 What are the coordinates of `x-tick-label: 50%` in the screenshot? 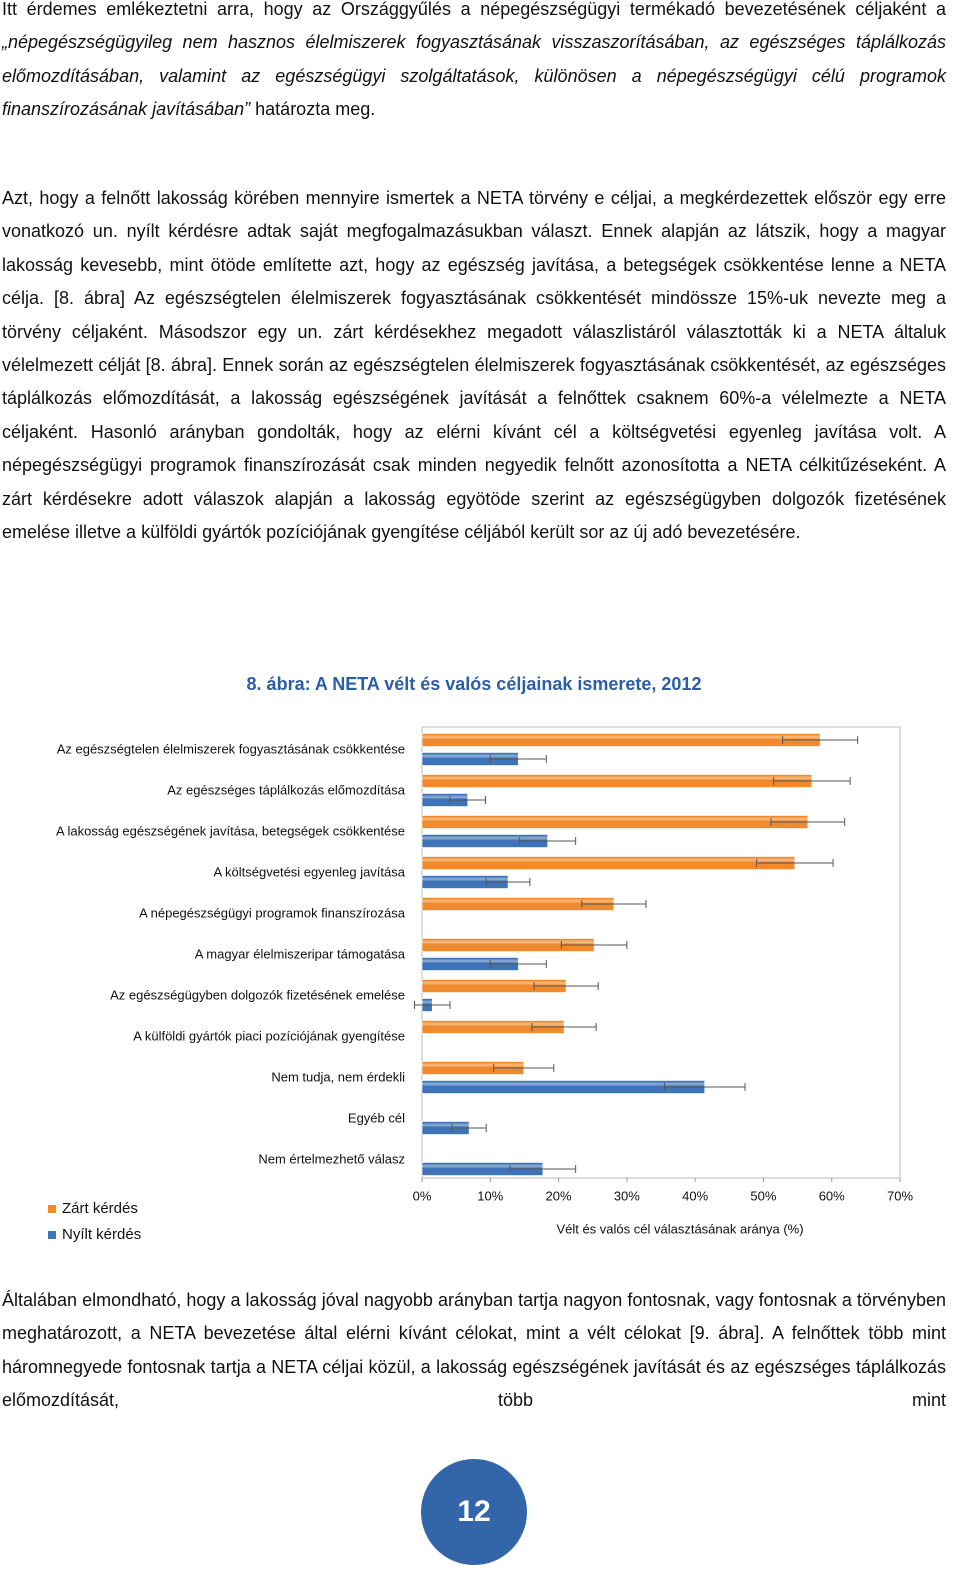 It's located at (763, 1195).